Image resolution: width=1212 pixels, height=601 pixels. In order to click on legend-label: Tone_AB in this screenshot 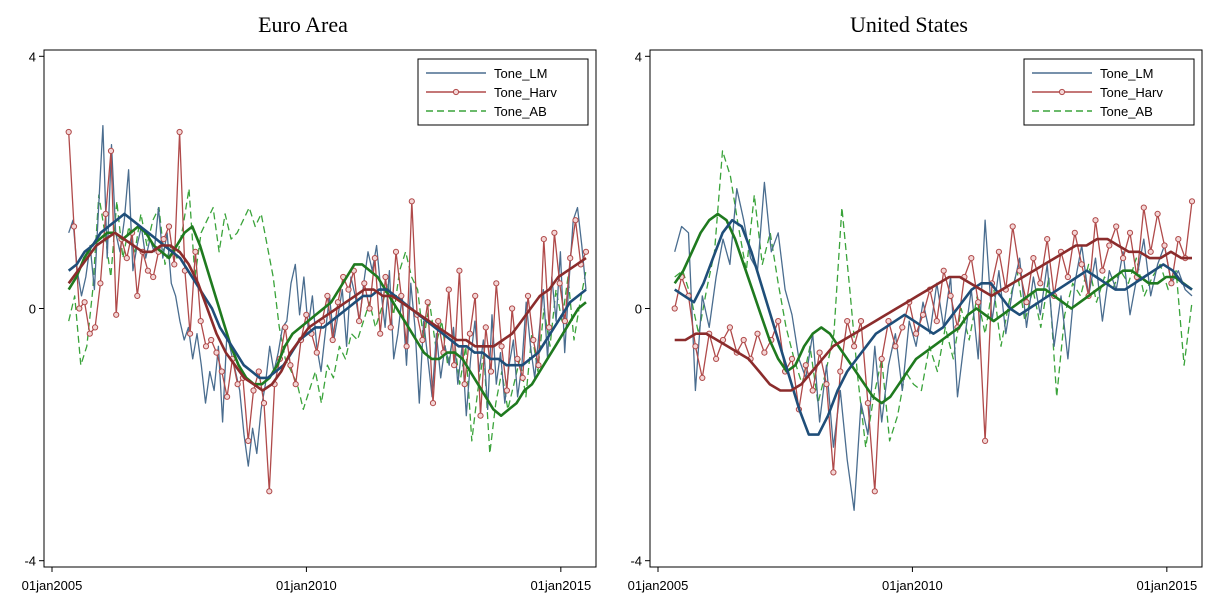, I will do `click(520, 111)`.